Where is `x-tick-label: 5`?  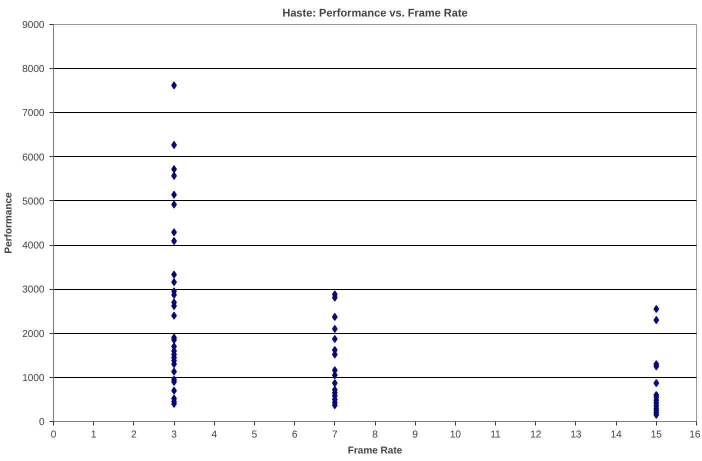
x-tick-label: 5 is located at coordinates (255, 435).